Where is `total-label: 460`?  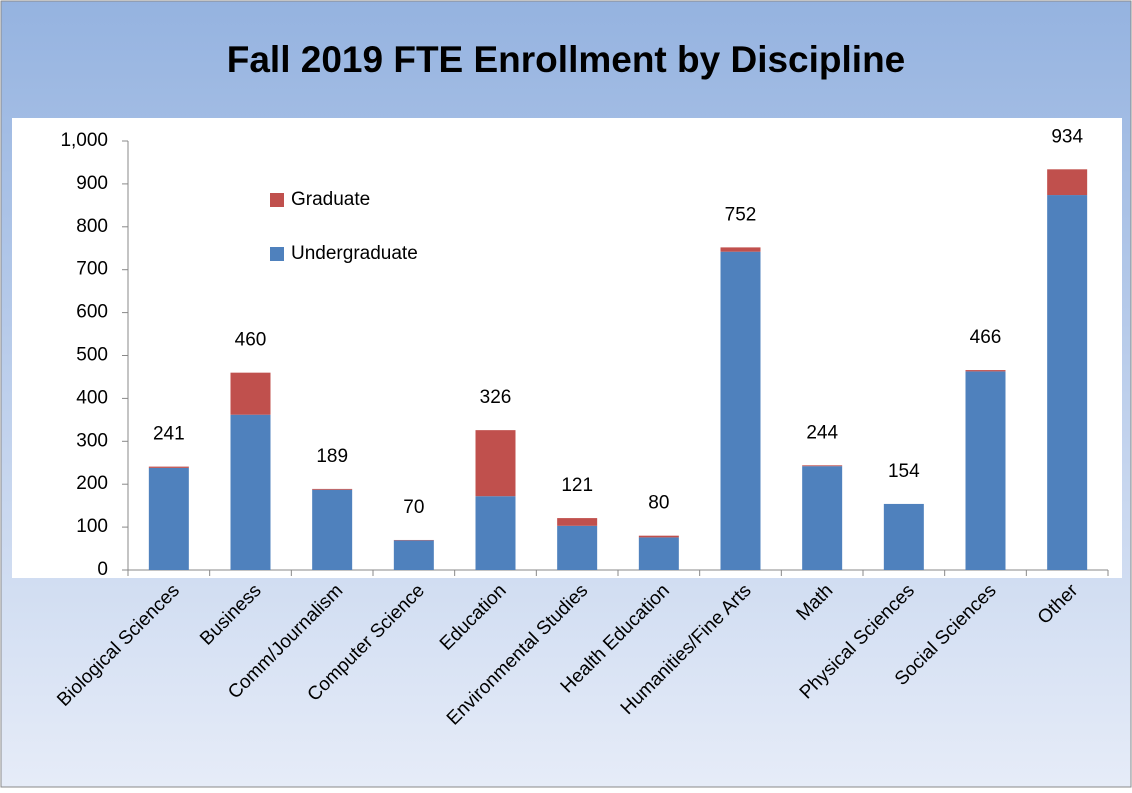 total-label: 460 is located at coordinates (251, 340).